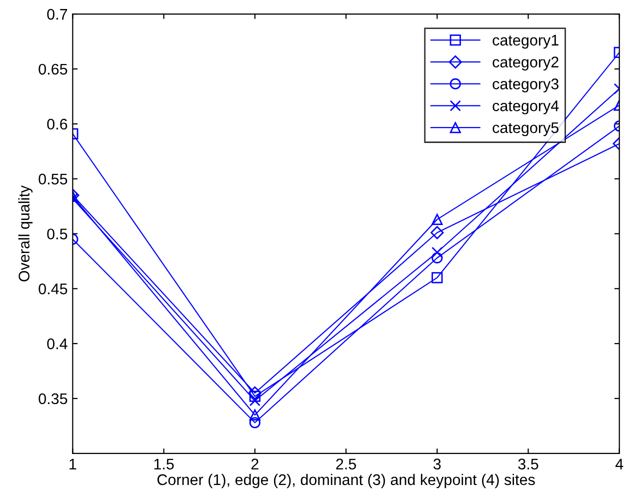 The image size is (632, 501). I want to click on x-tick-label: 4, so click(619, 464).